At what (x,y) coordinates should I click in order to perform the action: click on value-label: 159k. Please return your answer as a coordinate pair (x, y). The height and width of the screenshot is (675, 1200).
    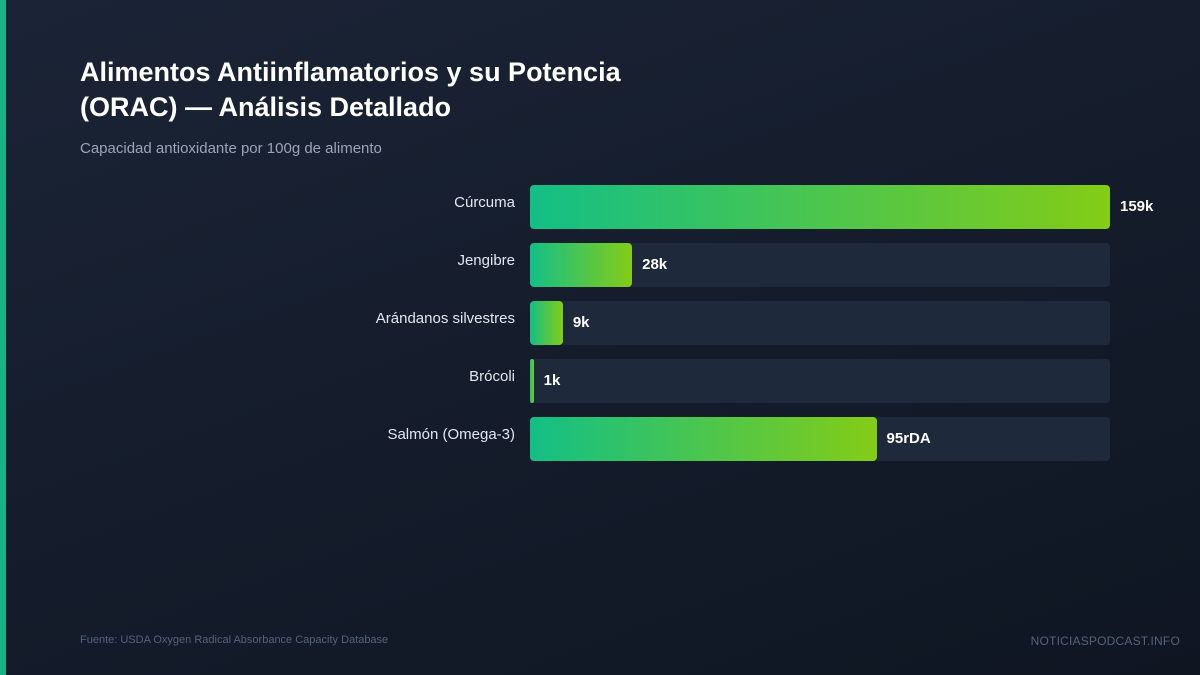
    Looking at the image, I should click on (1137, 206).